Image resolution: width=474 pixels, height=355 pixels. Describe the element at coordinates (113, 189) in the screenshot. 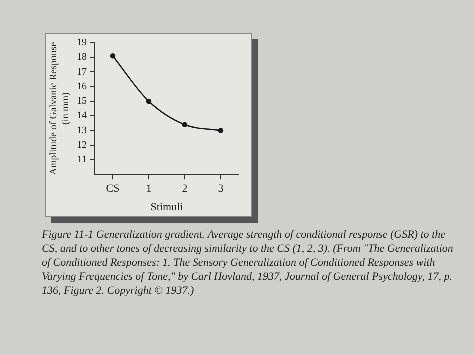

I see `x-tick-label: CS` at that location.